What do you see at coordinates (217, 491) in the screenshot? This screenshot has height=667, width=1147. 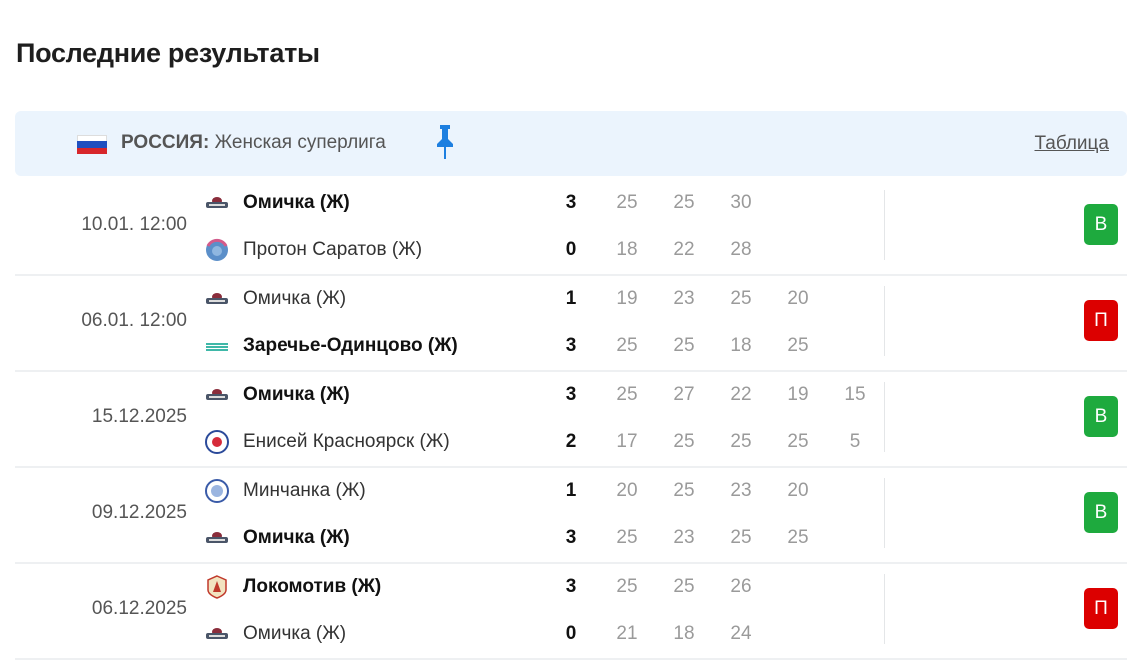 I see `minchanka-logo-icon` at bounding box center [217, 491].